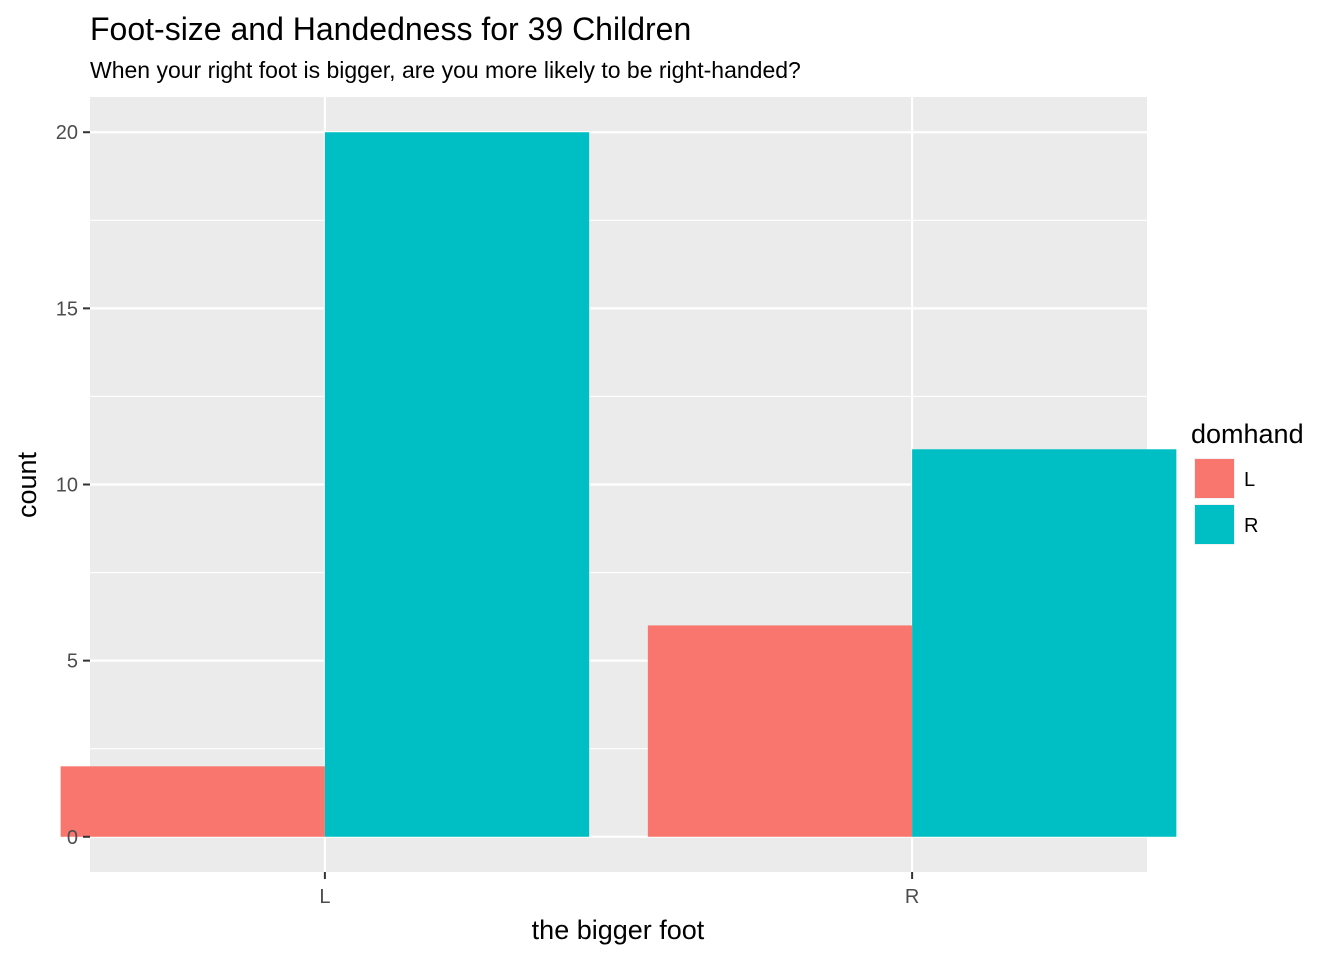 This screenshot has width=1344, height=960. What do you see at coordinates (1247, 434) in the screenshot?
I see `legend-title: domhand` at bounding box center [1247, 434].